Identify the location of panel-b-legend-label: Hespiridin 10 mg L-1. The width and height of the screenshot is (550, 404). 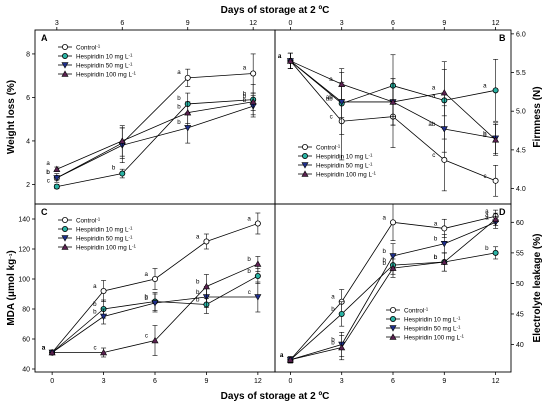
(344, 156).